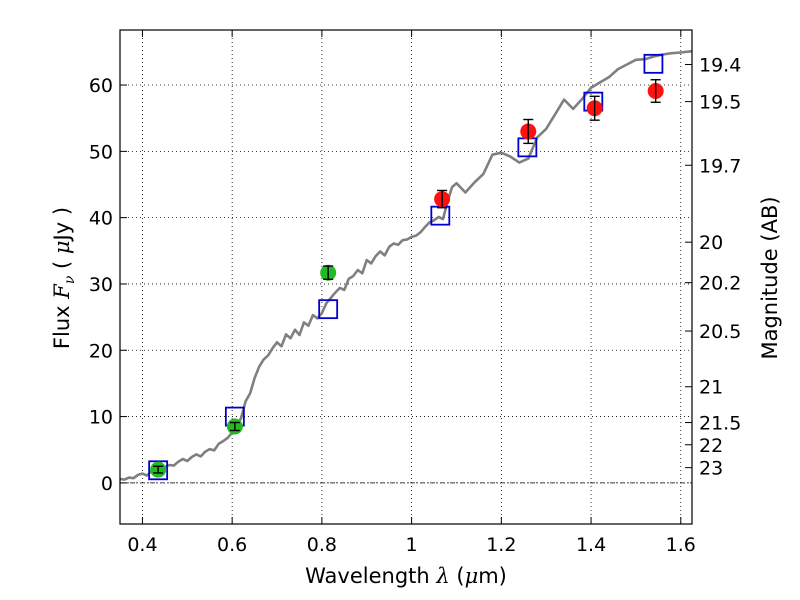  Describe the element at coordinates (406, 576) in the screenshot. I see `x-axis-title: Wavelength λ (μm)` at that location.